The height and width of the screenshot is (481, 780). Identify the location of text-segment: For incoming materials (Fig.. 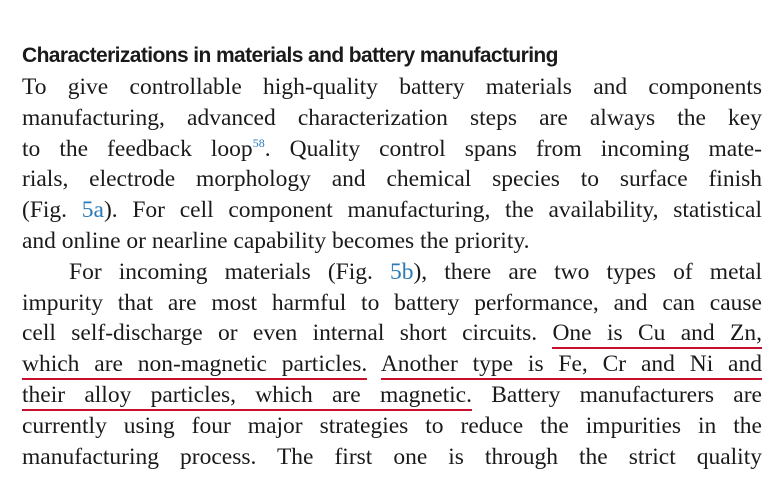
(229, 271).